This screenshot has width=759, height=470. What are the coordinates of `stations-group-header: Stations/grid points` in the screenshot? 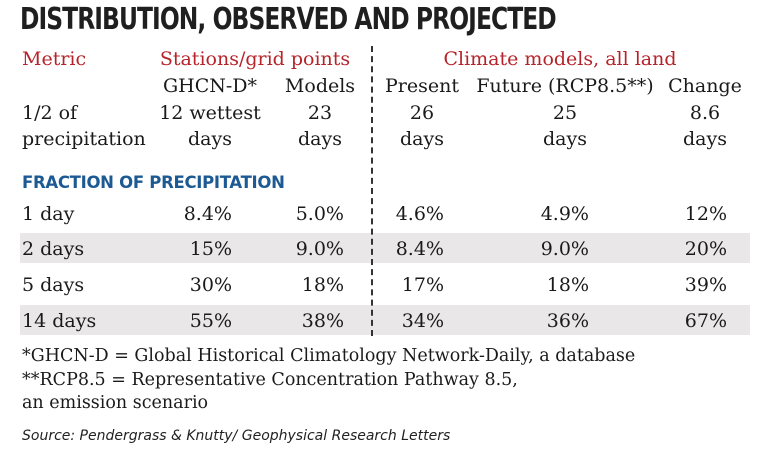 It's located at (255, 59).